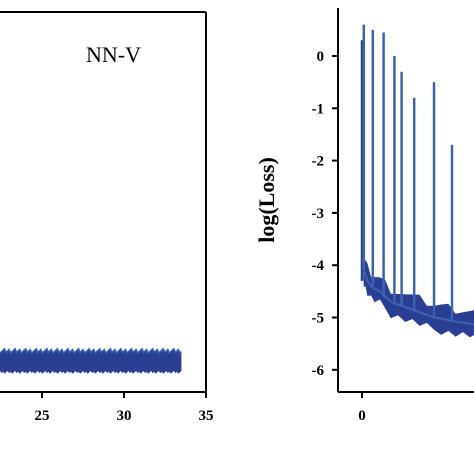 The width and height of the screenshot is (474, 474). What do you see at coordinates (206, 416) in the screenshot?
I see `left-x-tick-label: 35` at bounding box center [206, 416].